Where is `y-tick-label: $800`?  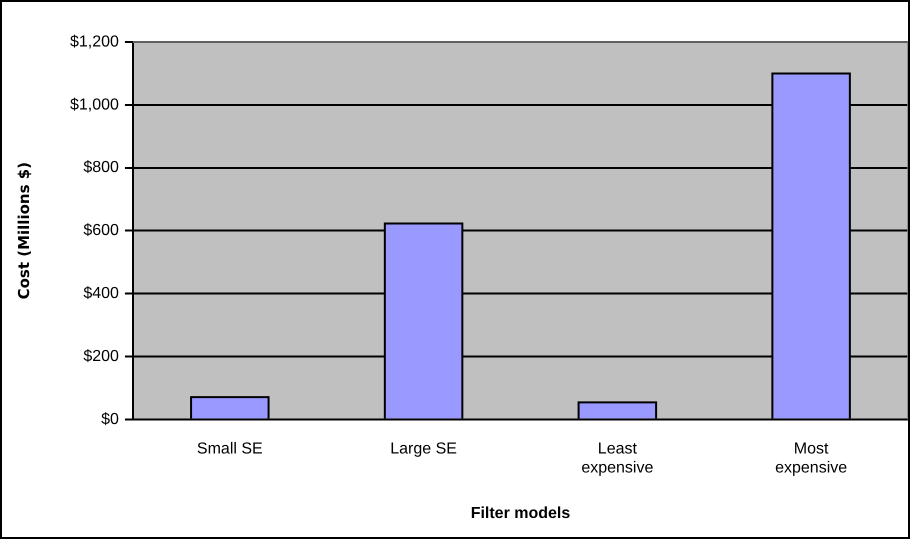 y-tick-label: $800 is located at coordinates (101, 167).